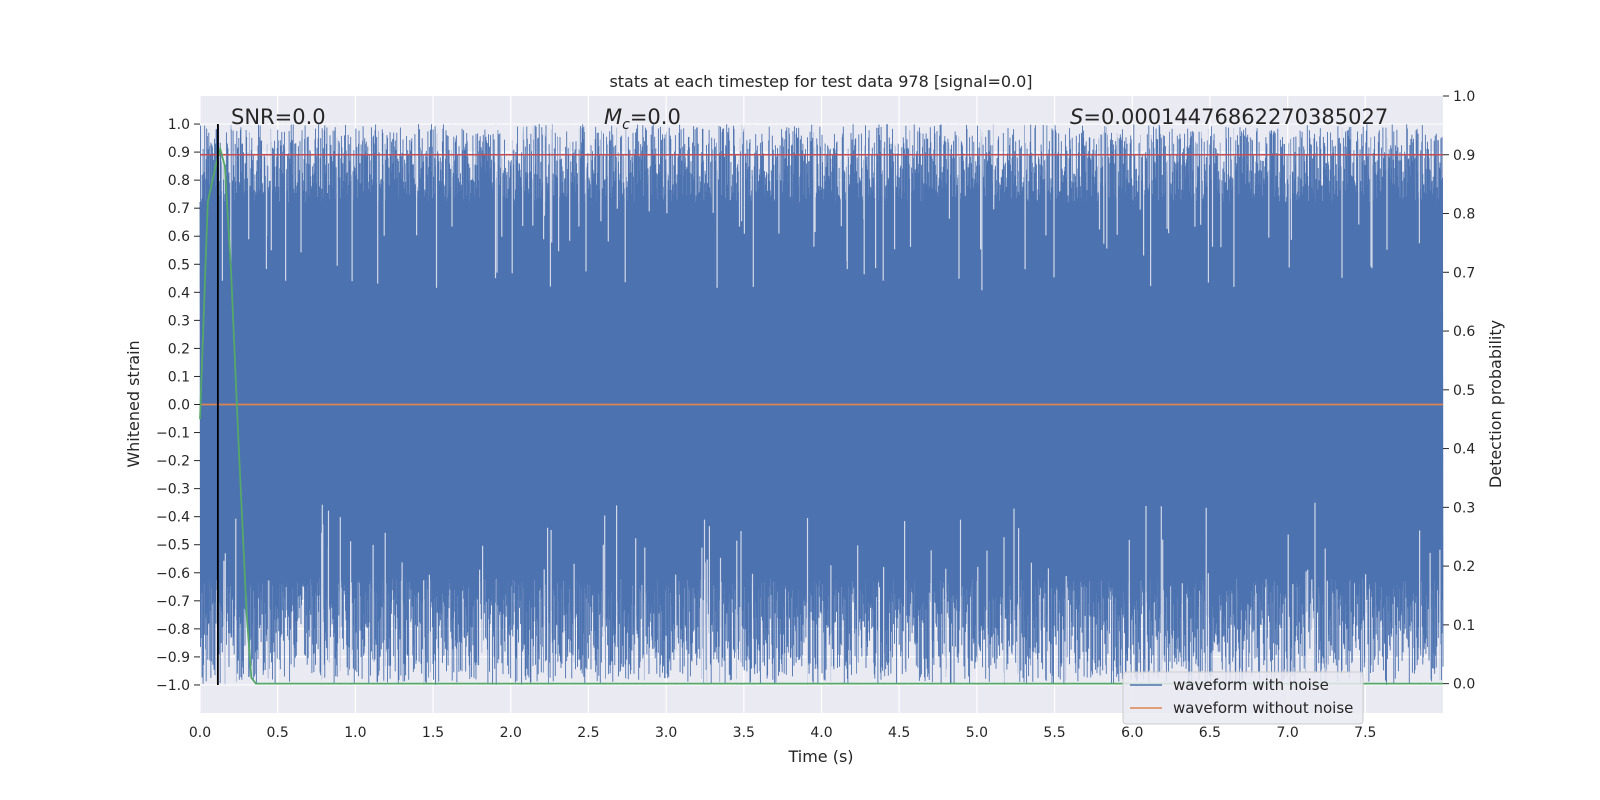 The image size is (1600, 800). I want to click on x-tick-label: 7.5, so click(1365, 733).